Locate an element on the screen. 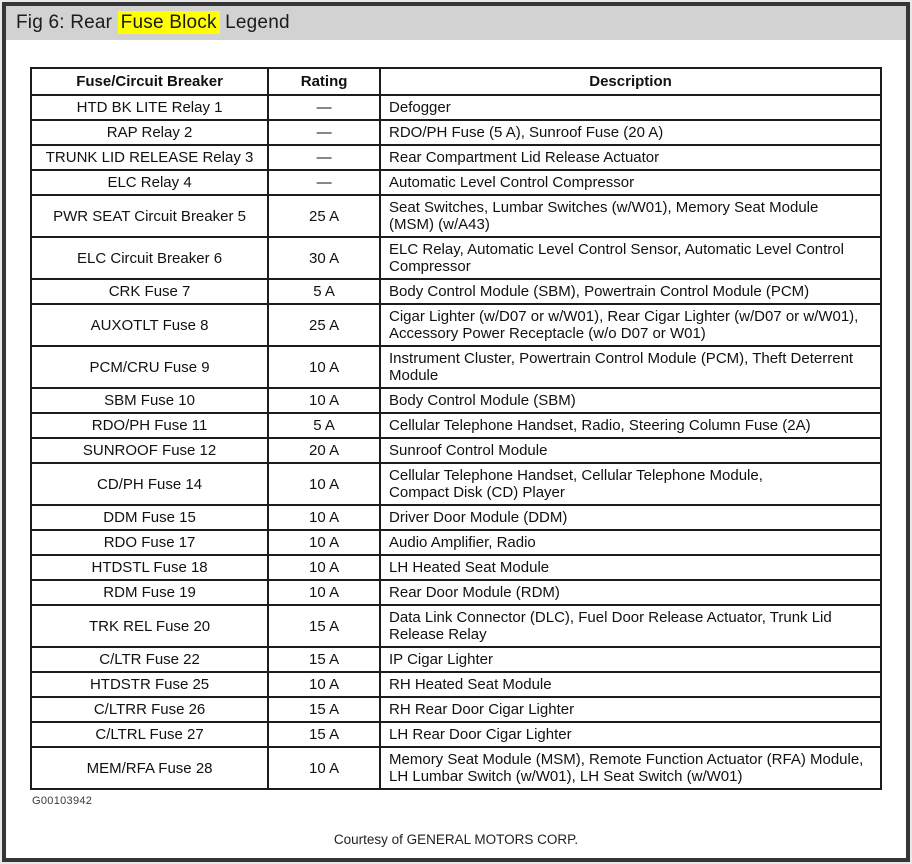 This screenshot has height=864, width=912. fuse-name: RDO/PH Fuse 11 is located at coordinates (149, 425).